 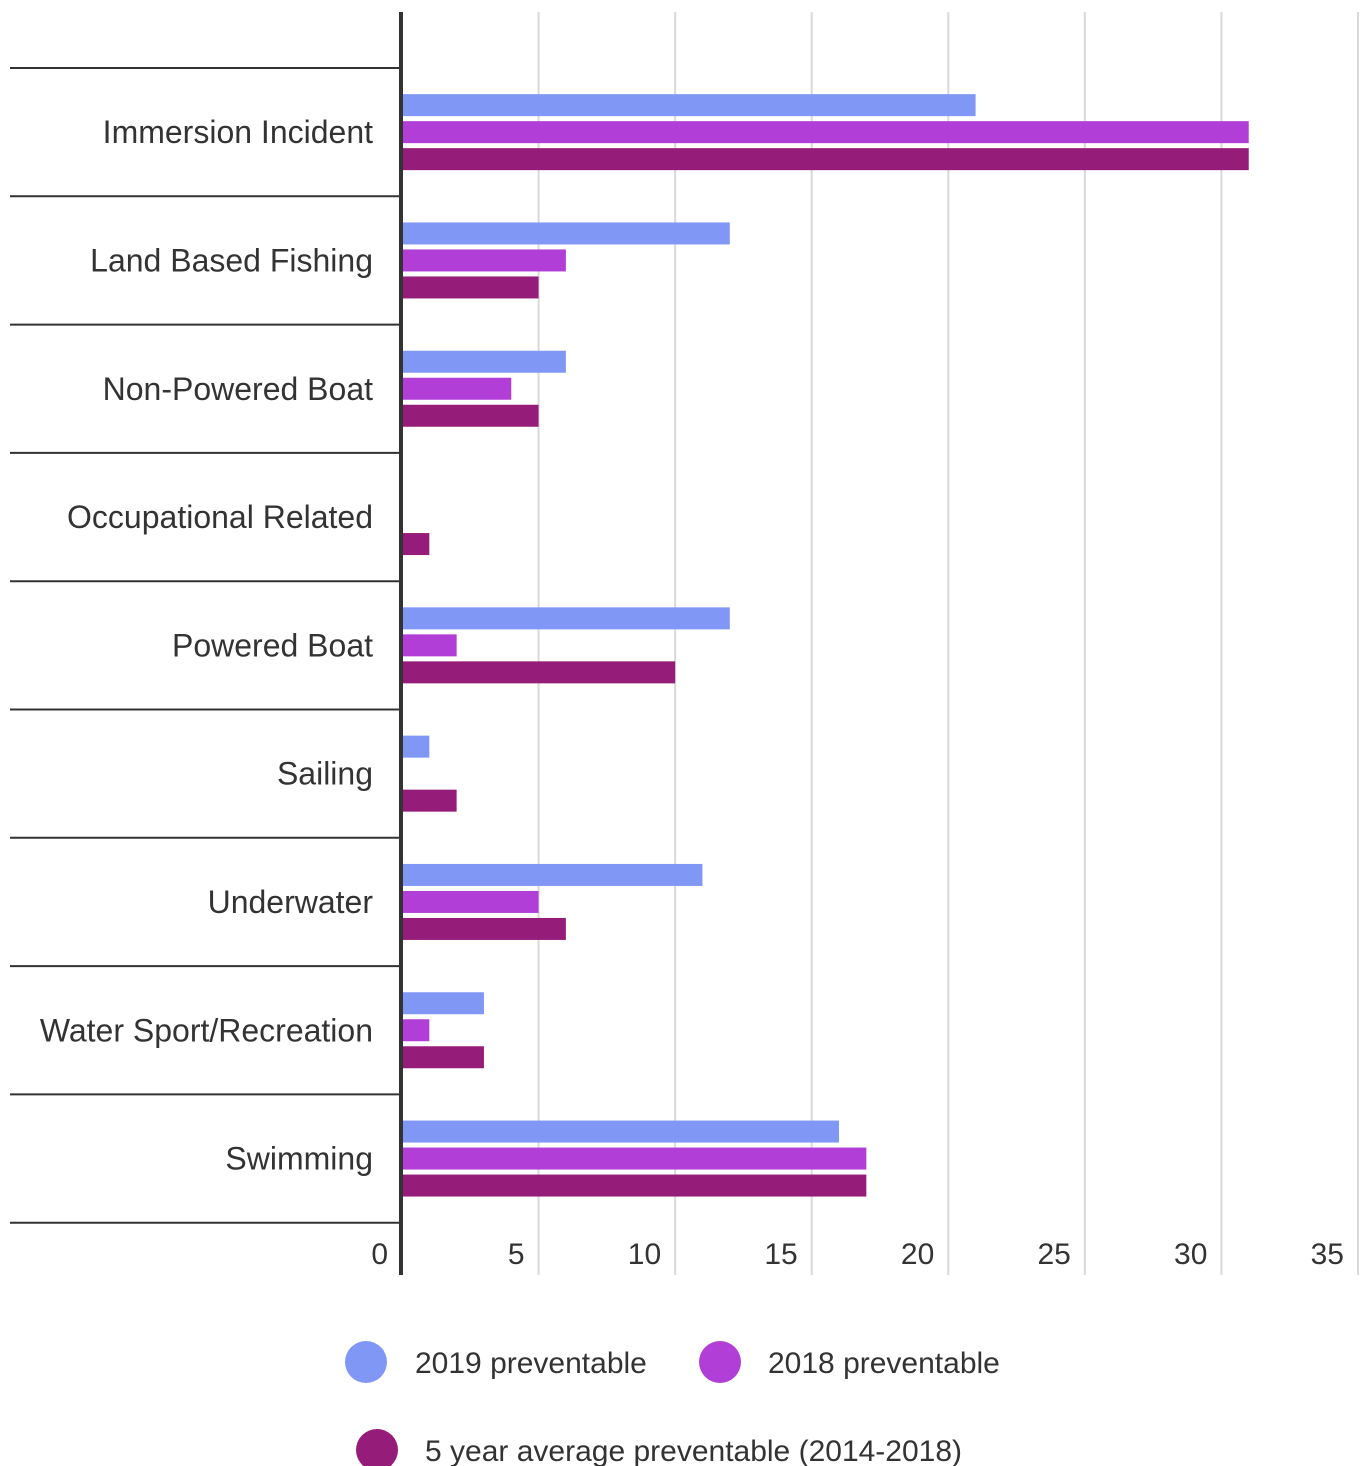 I want to click on bar-underwater-2018-preventable, so click(x=470, y=901).